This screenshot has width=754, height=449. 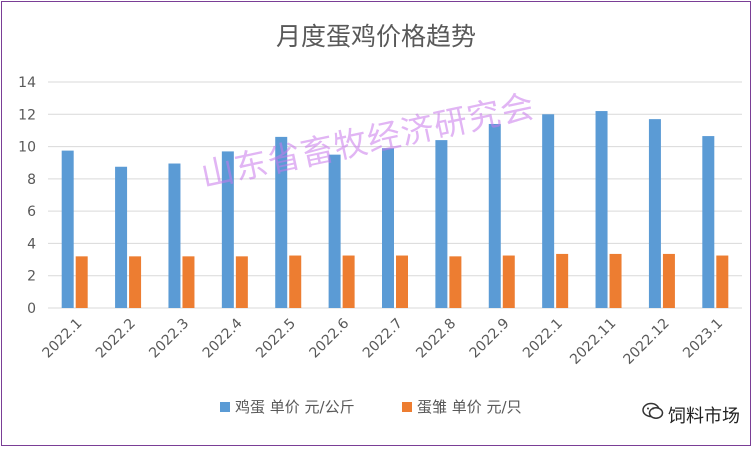 What do you see at coordinates (31, 309) in the screenshot?
I see `y-tick-label: 0` at bounding box center [31, 309].